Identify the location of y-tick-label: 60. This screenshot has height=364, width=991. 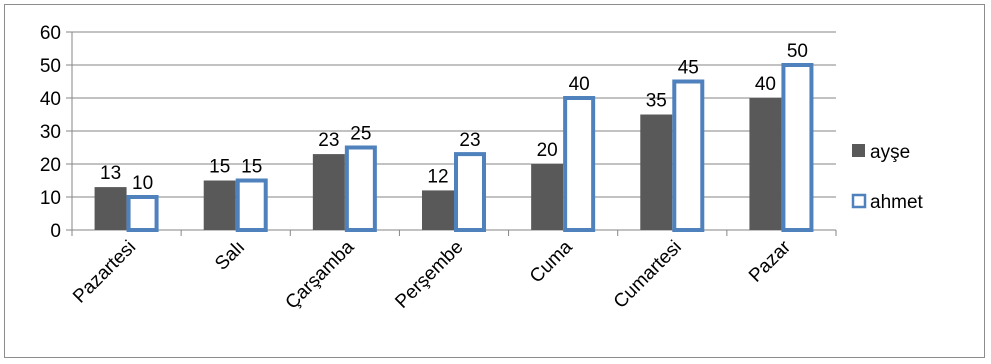
(50, 33).